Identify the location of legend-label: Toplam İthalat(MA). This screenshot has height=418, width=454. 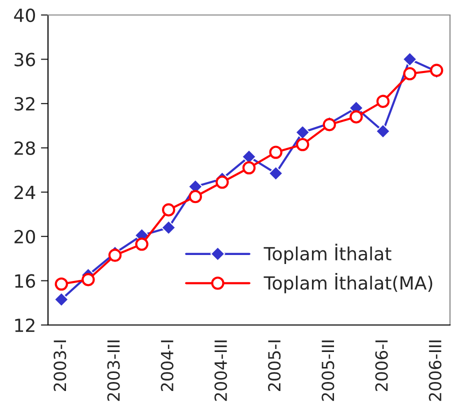
(348, 283).